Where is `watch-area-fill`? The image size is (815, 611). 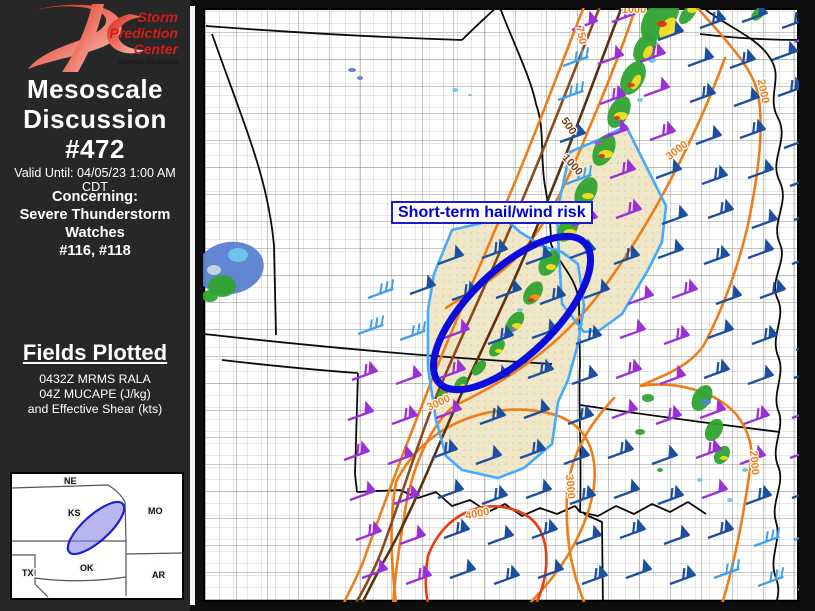
watch-area-fill is located at coordinates (506, 348).